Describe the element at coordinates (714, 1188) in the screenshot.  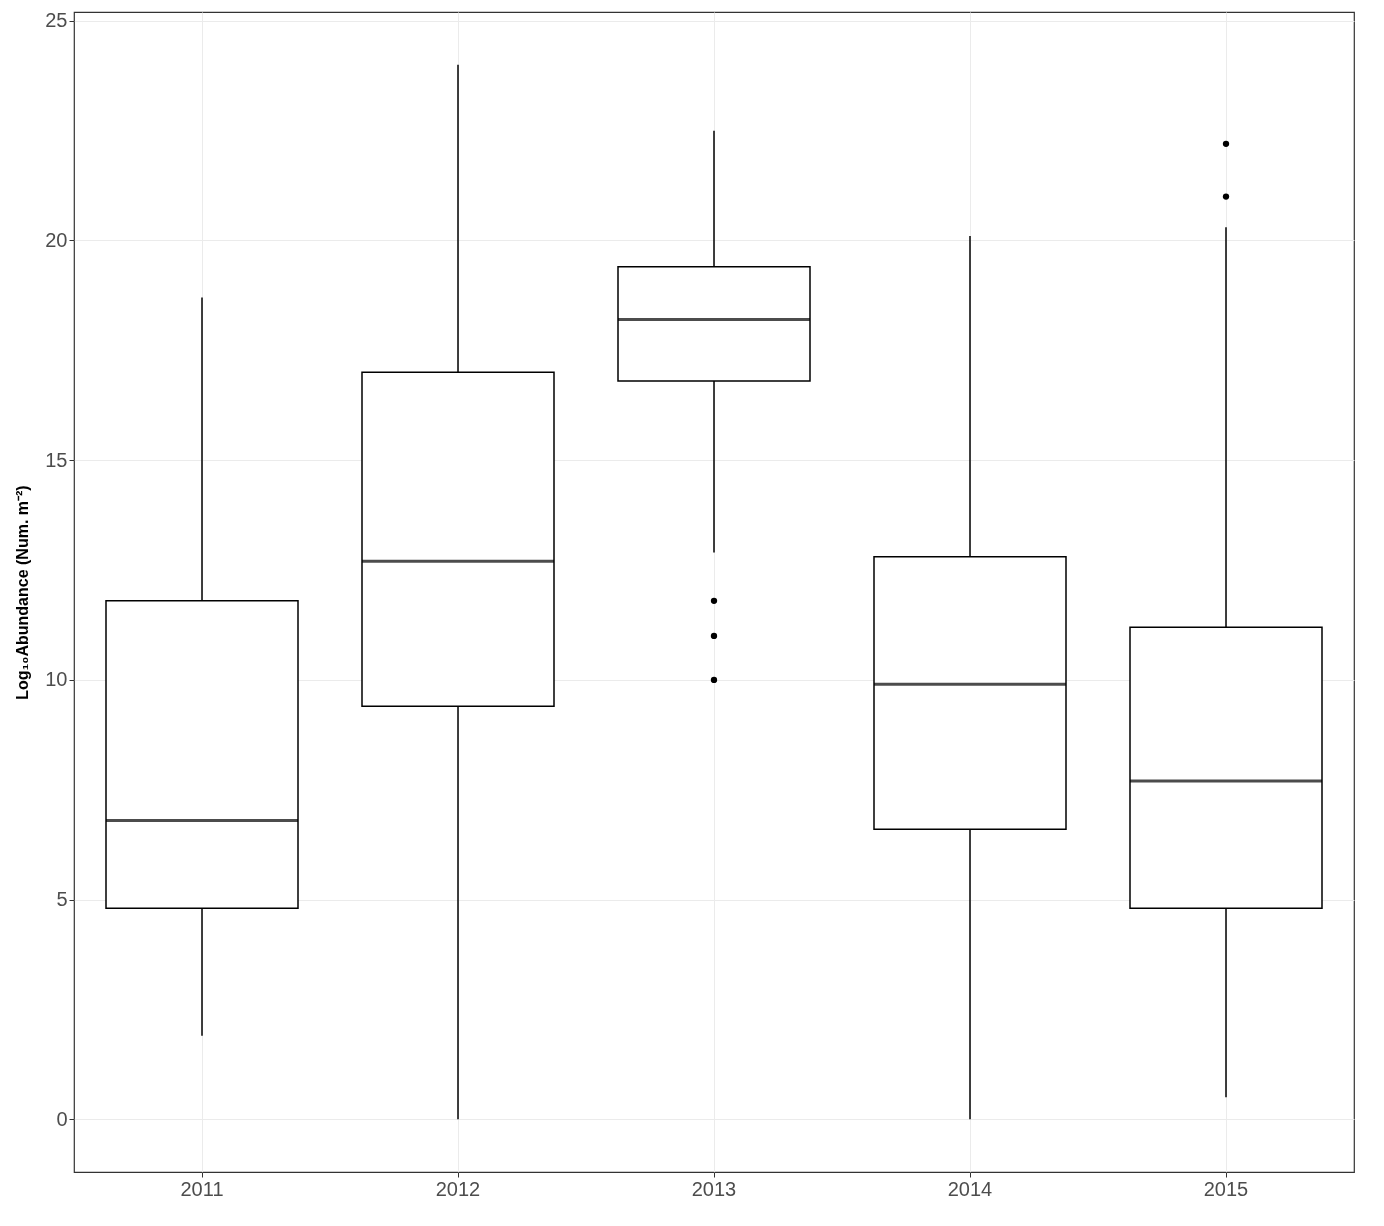
I see `x-tick-label: 2013` at that location.